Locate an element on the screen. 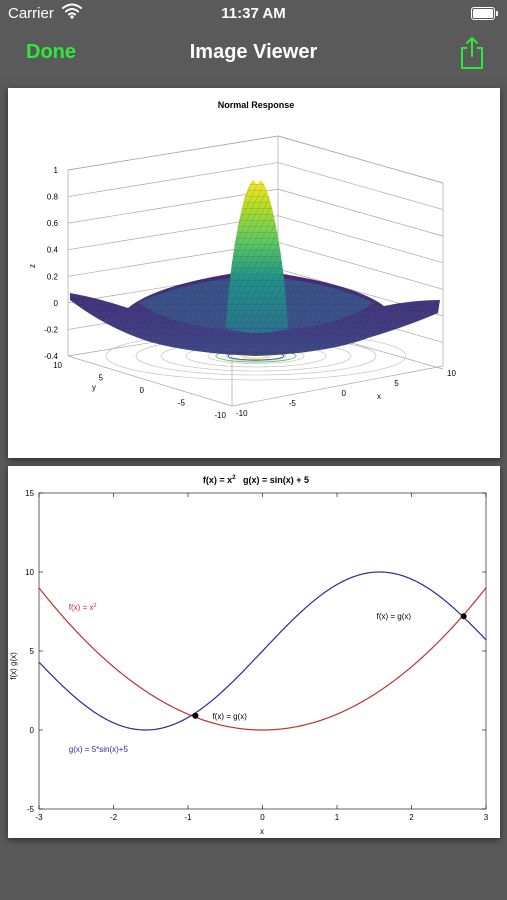  share-button is located at coordinates (472, 53).